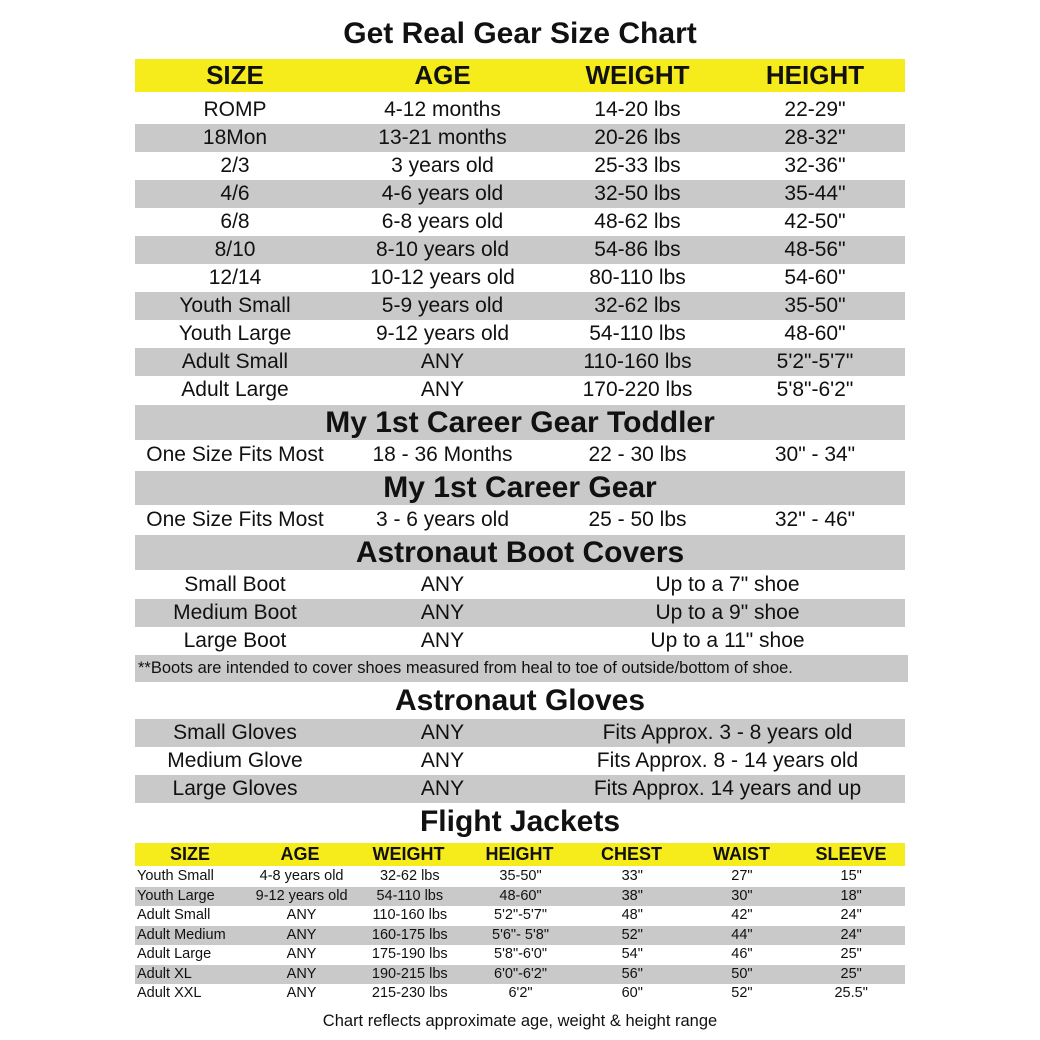  I want to click on table-cell: 33", so click(632, 876).